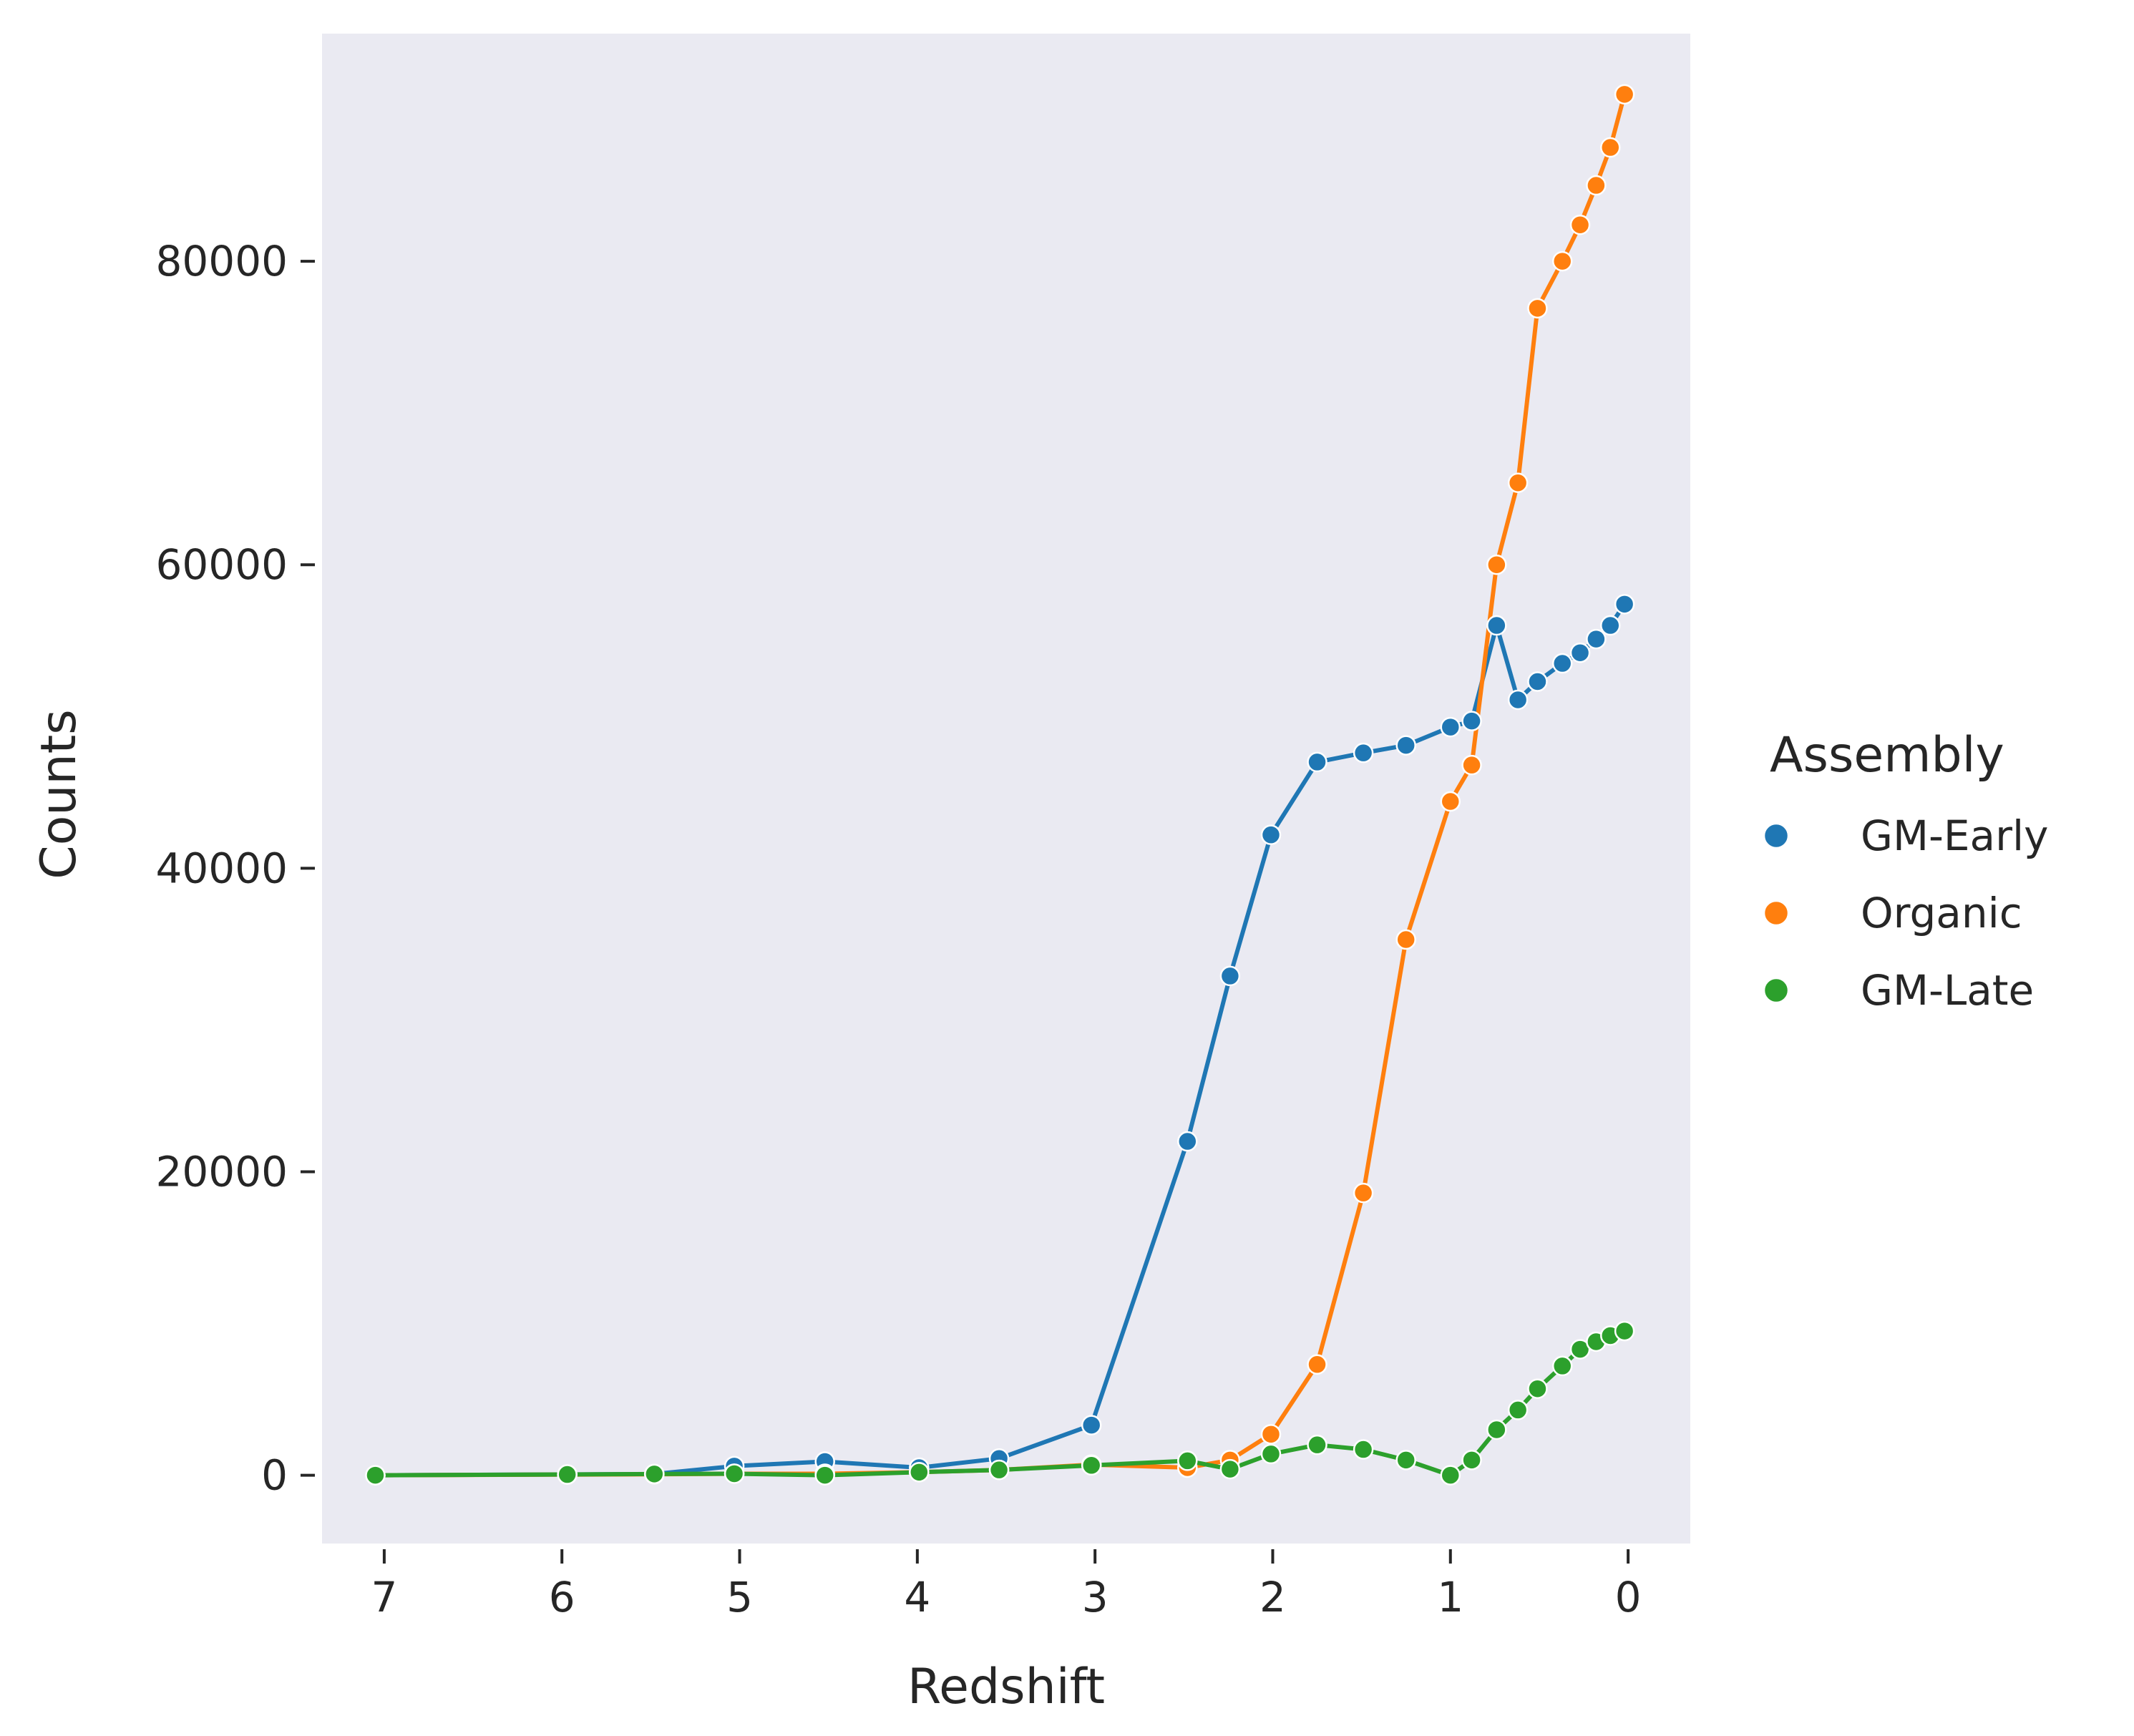 This screenshot has height=1736, width=2134. I want to click on y-axis-ticks: 0 20000 40000 60000 80000, so click(235, 869).